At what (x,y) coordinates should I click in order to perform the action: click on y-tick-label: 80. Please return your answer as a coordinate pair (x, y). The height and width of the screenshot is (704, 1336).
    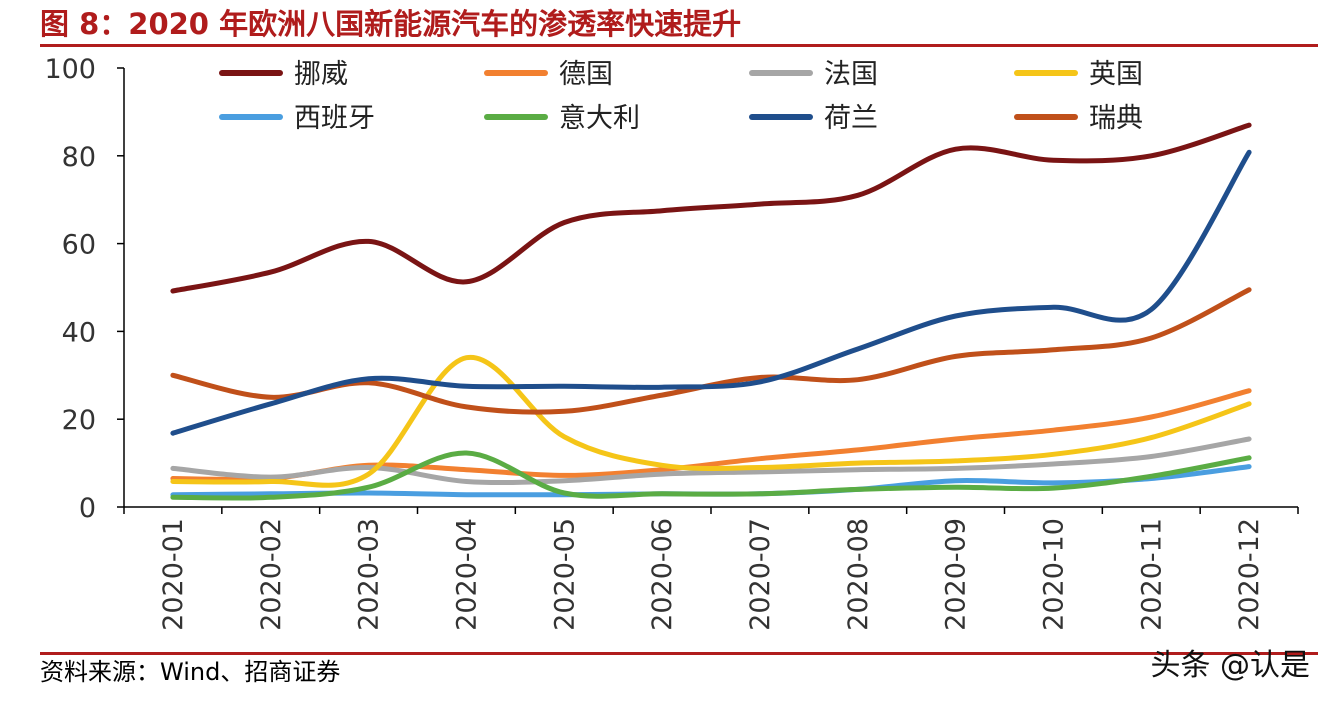
    Looking at the image, I should click on (79, 157).